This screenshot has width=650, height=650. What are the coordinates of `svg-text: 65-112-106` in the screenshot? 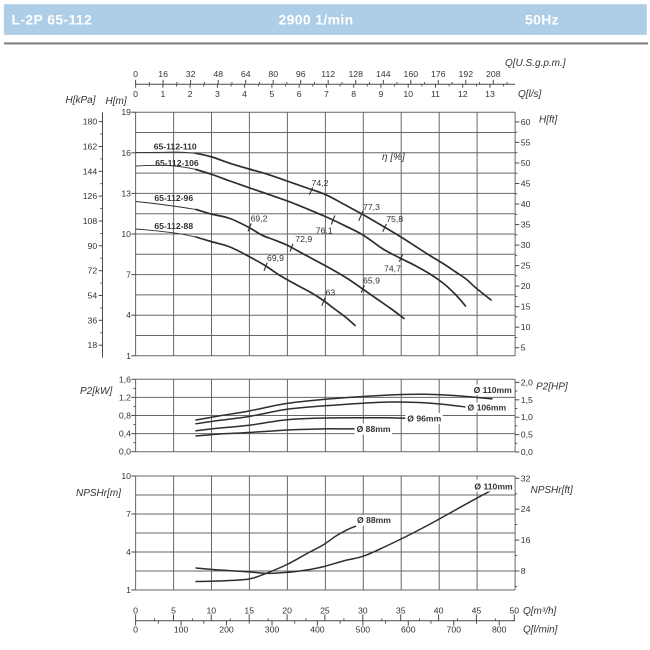 It's located at (177, 163).